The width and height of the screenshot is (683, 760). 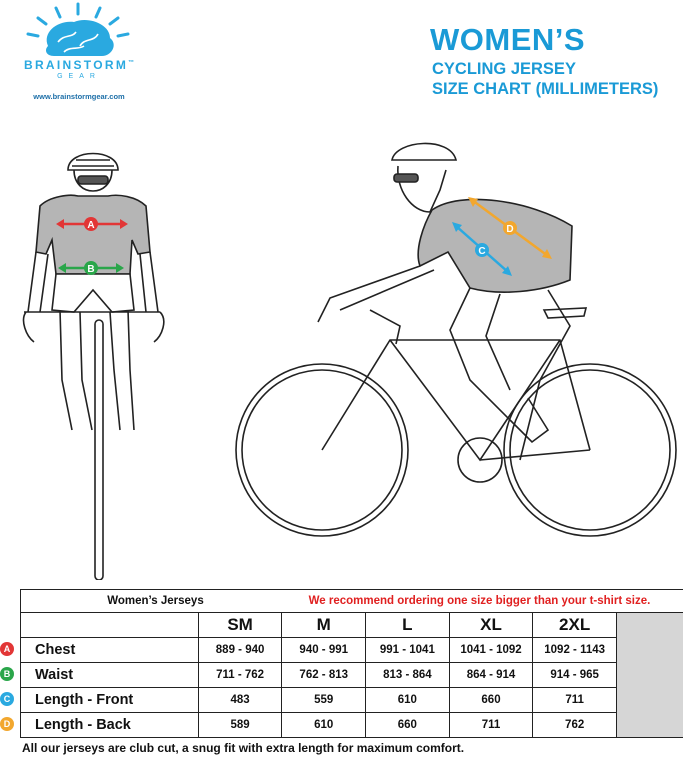 What do you see at coordinates (7, 699) in the screenshot?
I see `row-marker-C: C` at bounding box center [7, 699].